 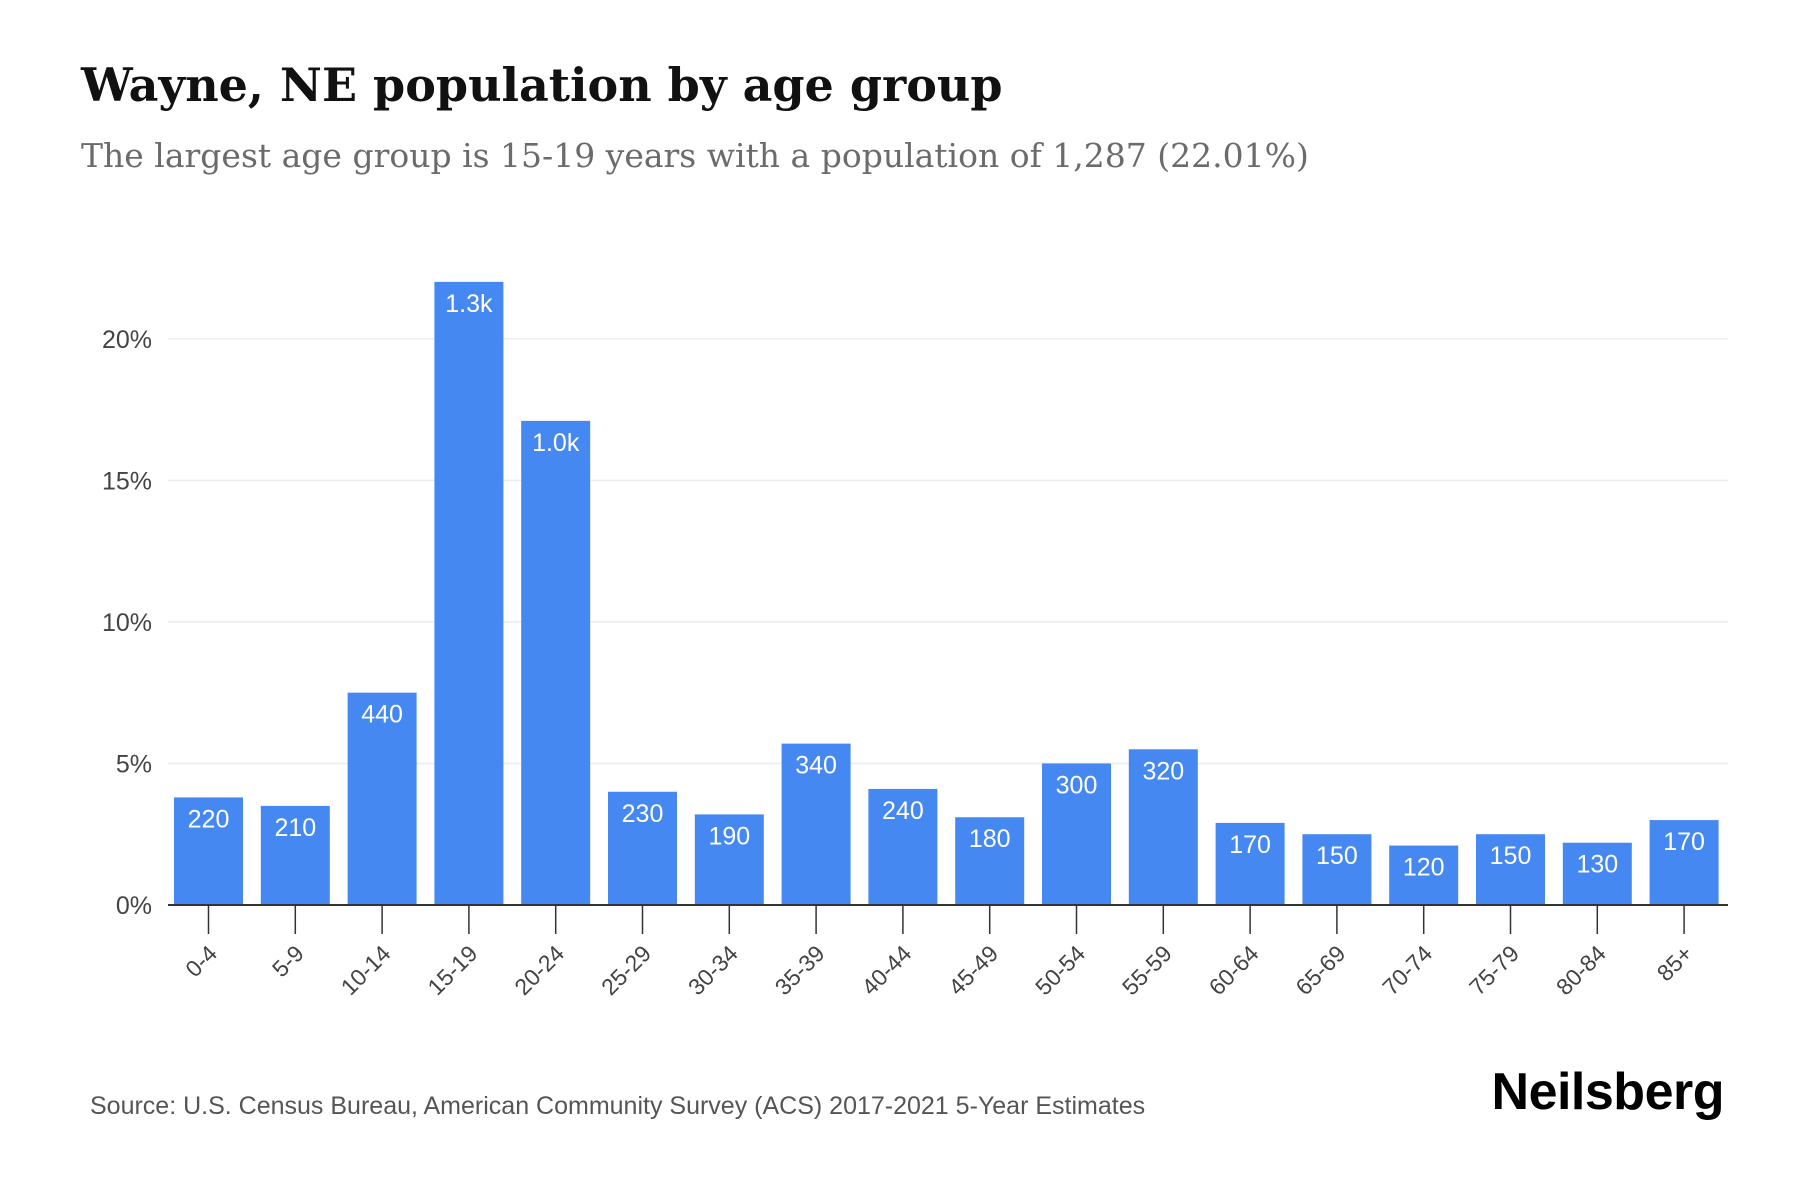 What do you see at coordinates (542, 85) in the screenshot?
I see `chart-title: Wayne, NE population by age group` at bounding box center [542, 85].